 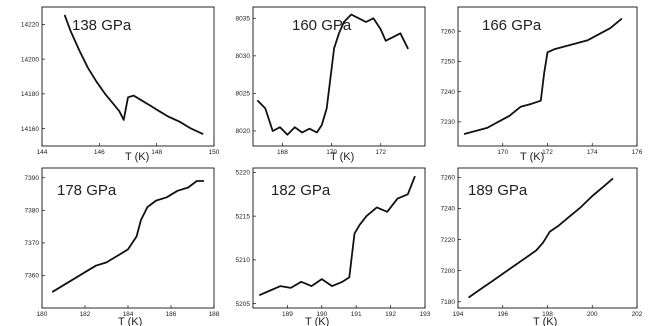 I want to click on x-tick-label: 200, so click(x=592, y=314).